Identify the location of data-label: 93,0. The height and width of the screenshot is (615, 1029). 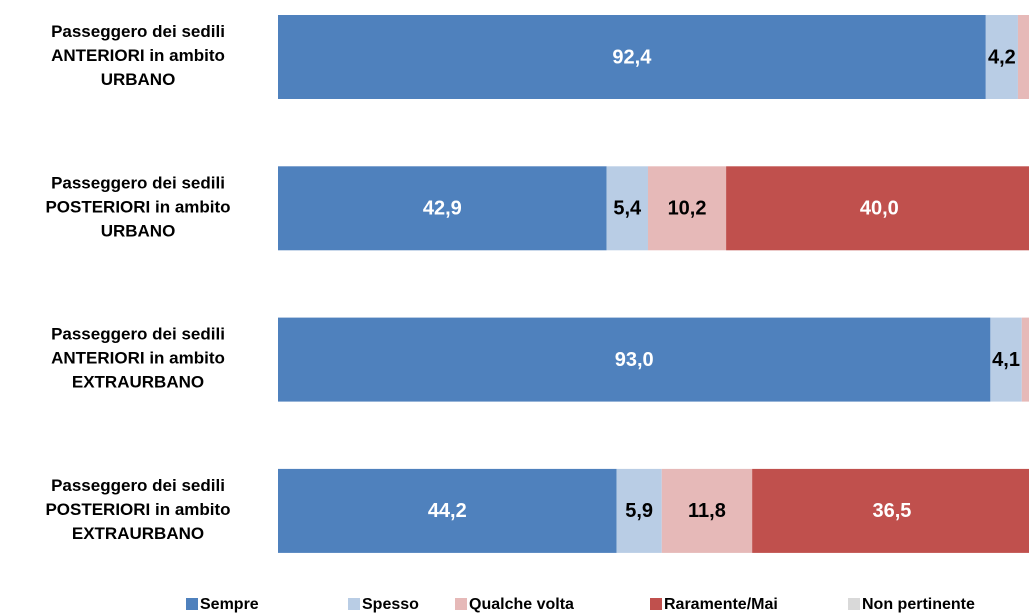
(634, 360).